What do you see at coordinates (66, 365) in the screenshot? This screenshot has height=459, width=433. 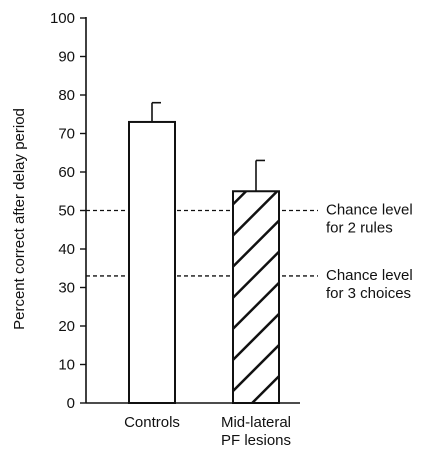 I see `y-tick-label-10: 10` at bounding box center [66, 365].